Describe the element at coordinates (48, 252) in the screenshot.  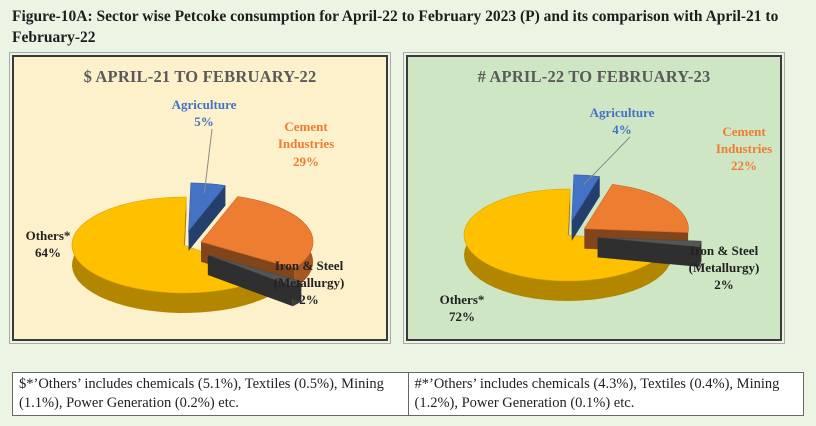
I see `slice-value-others: 64%` at that location.